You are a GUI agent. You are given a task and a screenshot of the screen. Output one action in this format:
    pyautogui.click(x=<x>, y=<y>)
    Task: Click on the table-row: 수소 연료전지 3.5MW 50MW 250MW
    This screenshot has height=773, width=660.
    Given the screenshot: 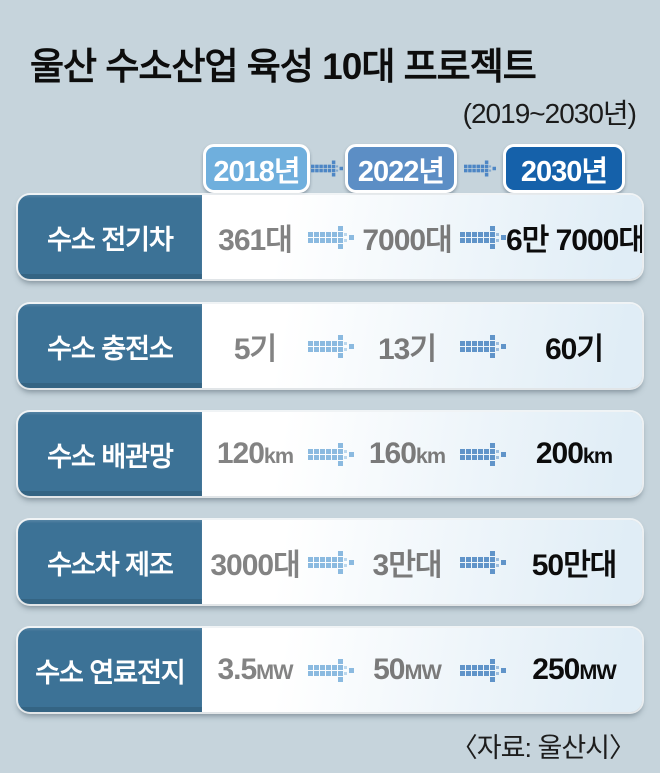 What is the action you would take?
    pyautogui.click(x=330, y=670)
    